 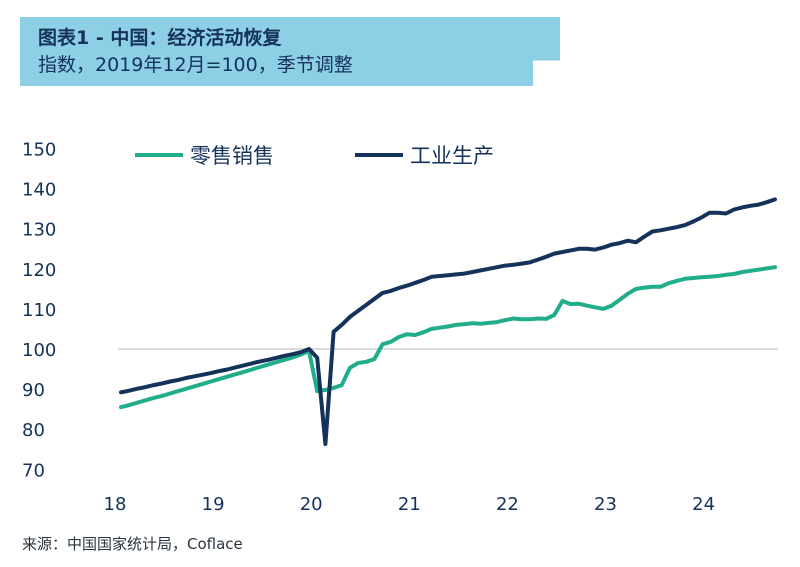 What do you see at coordinates (33, 470) in the screenshot?
I see `y-tick-label: 70` at bounding box center [33, 470].